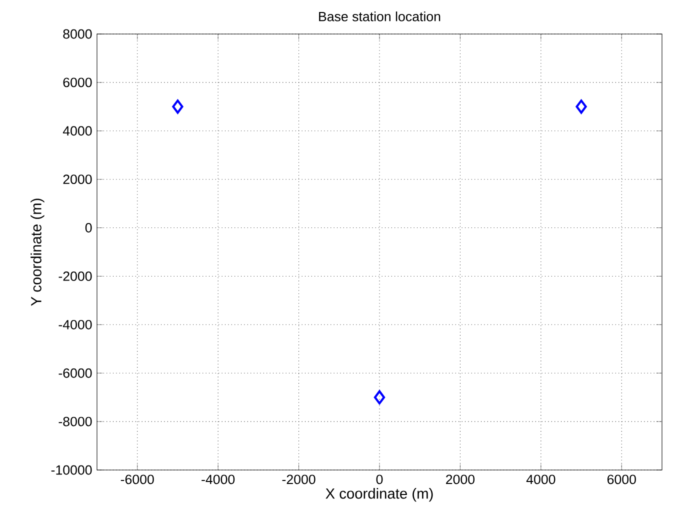 The width and height of the screenshot is (676, 521). I want to click on chart-title: Base station location, so click(379, 16).